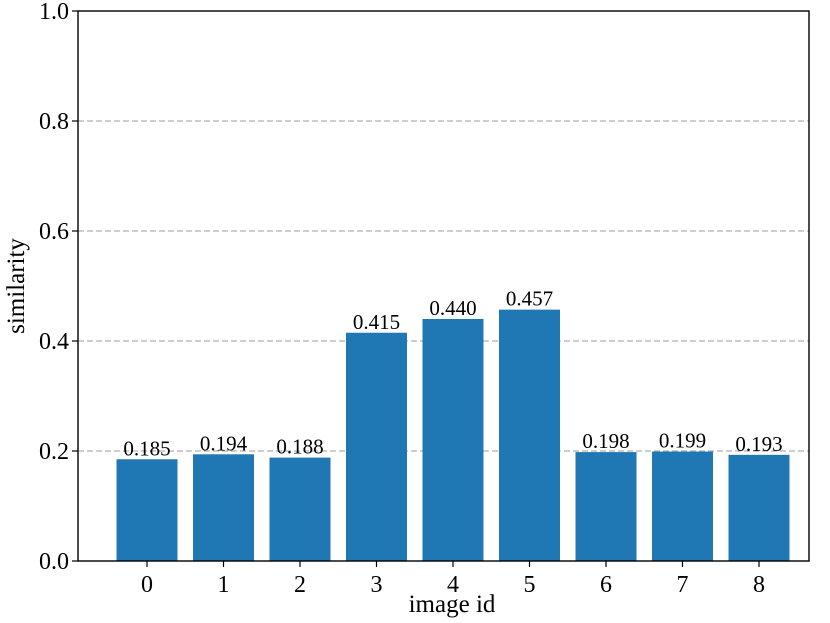  What do you see at coordinates (682, 441) in the screenshot?
I see `bar-value-label: 0.199` at bounding box center [682, 441].